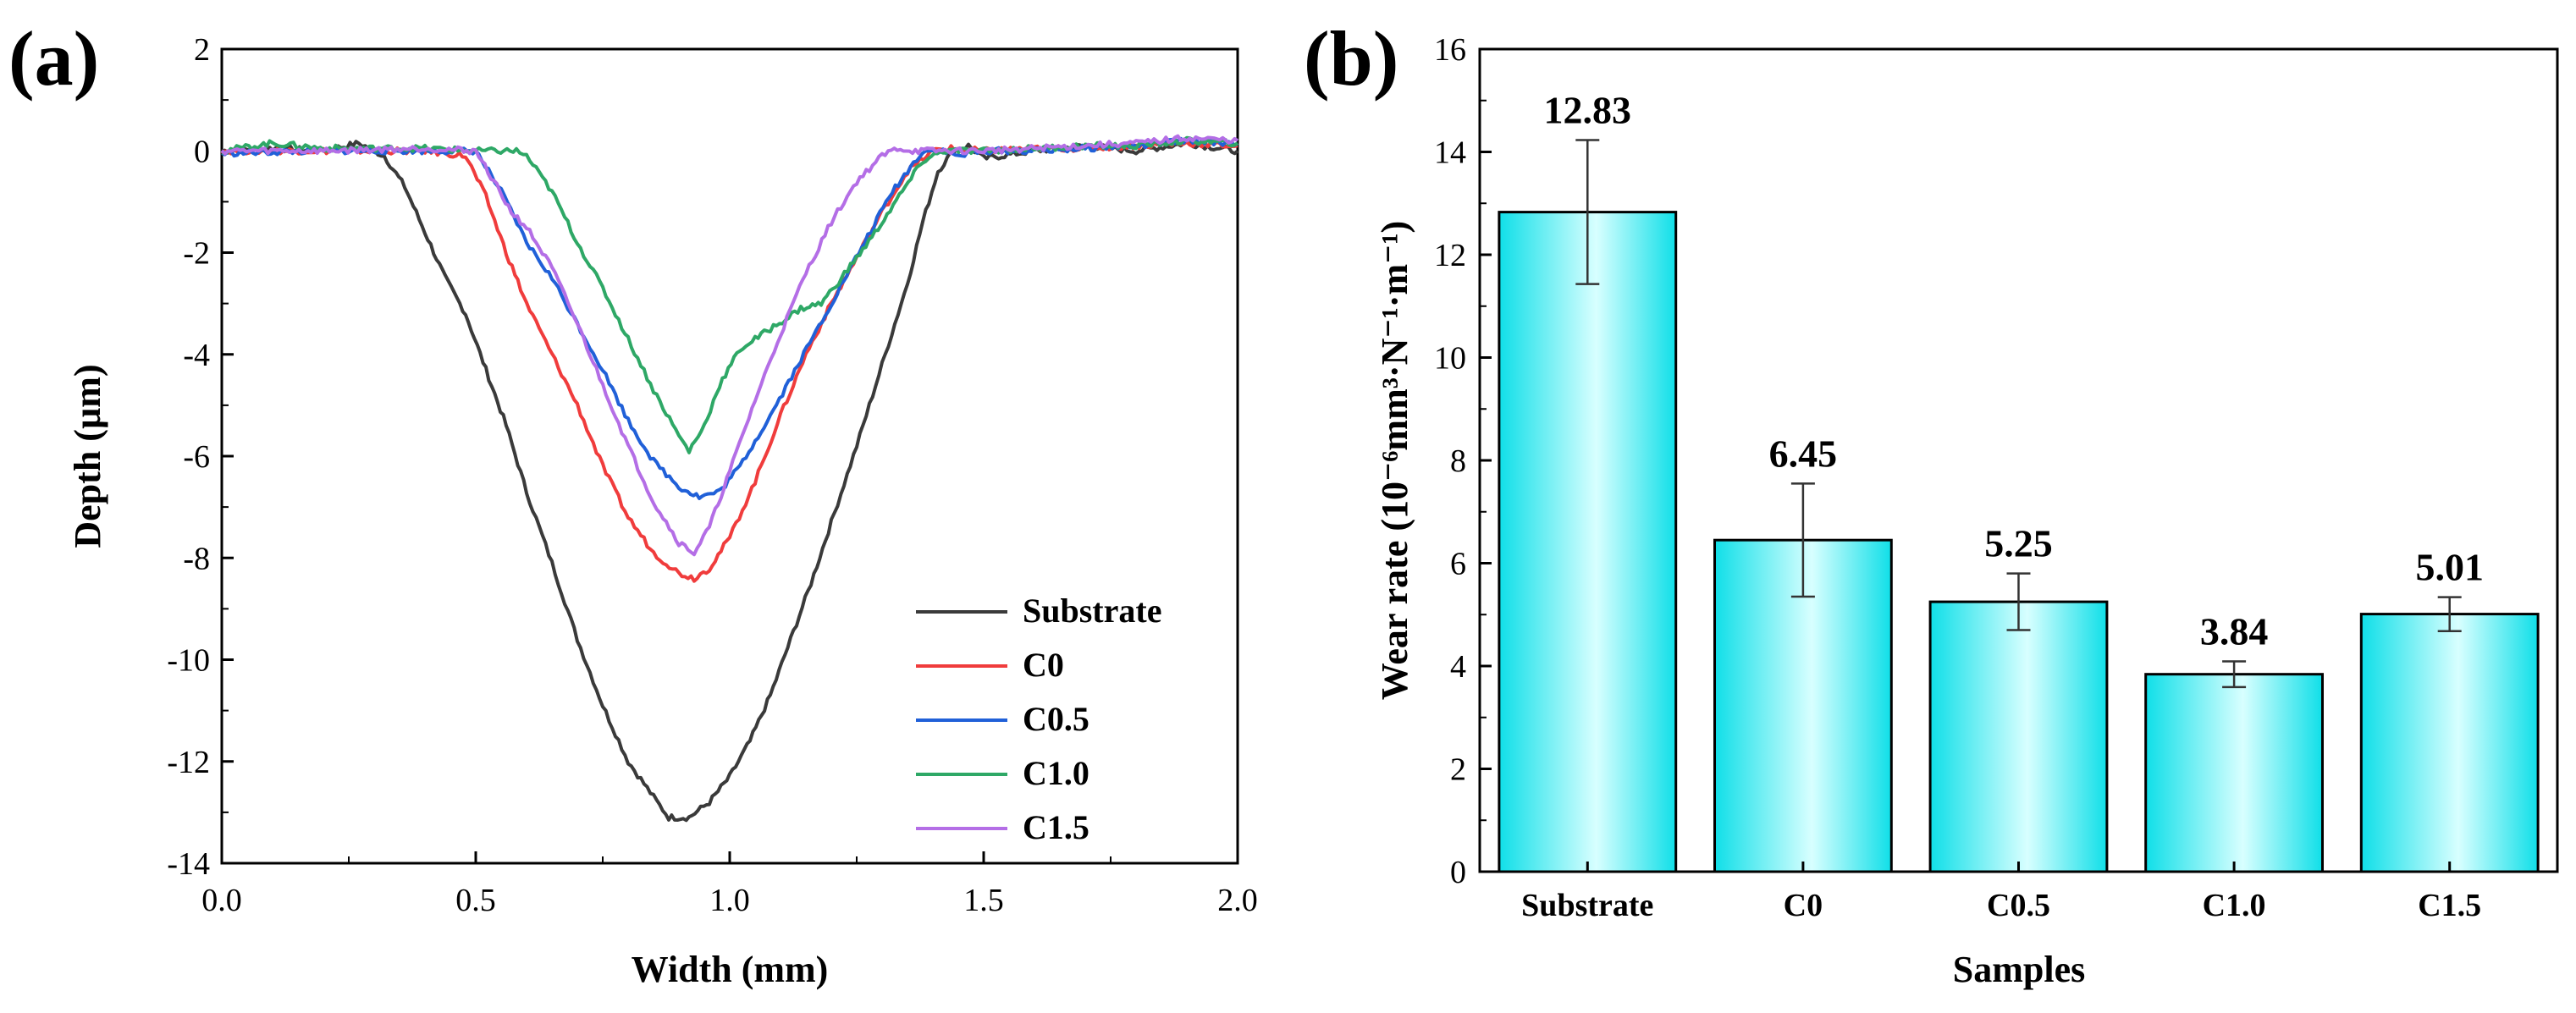 The image size is (2576, 1013). I want to click on legend-a: Substrate C0 C0.5 C1.0 C1.5, so click(1039, 719).